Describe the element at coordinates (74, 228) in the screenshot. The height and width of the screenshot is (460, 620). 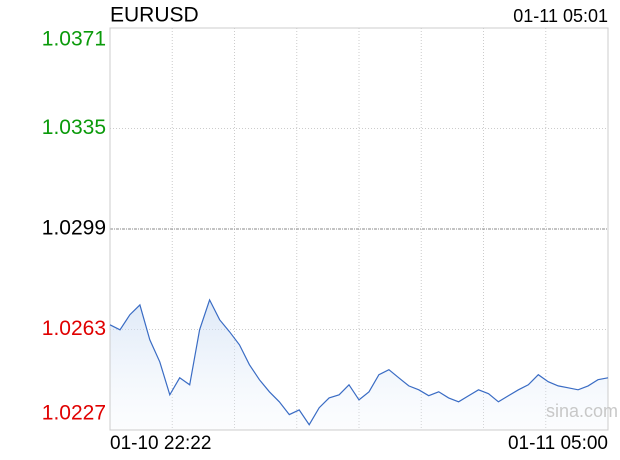
I see `y-tick-label: 1.0299` at that location.